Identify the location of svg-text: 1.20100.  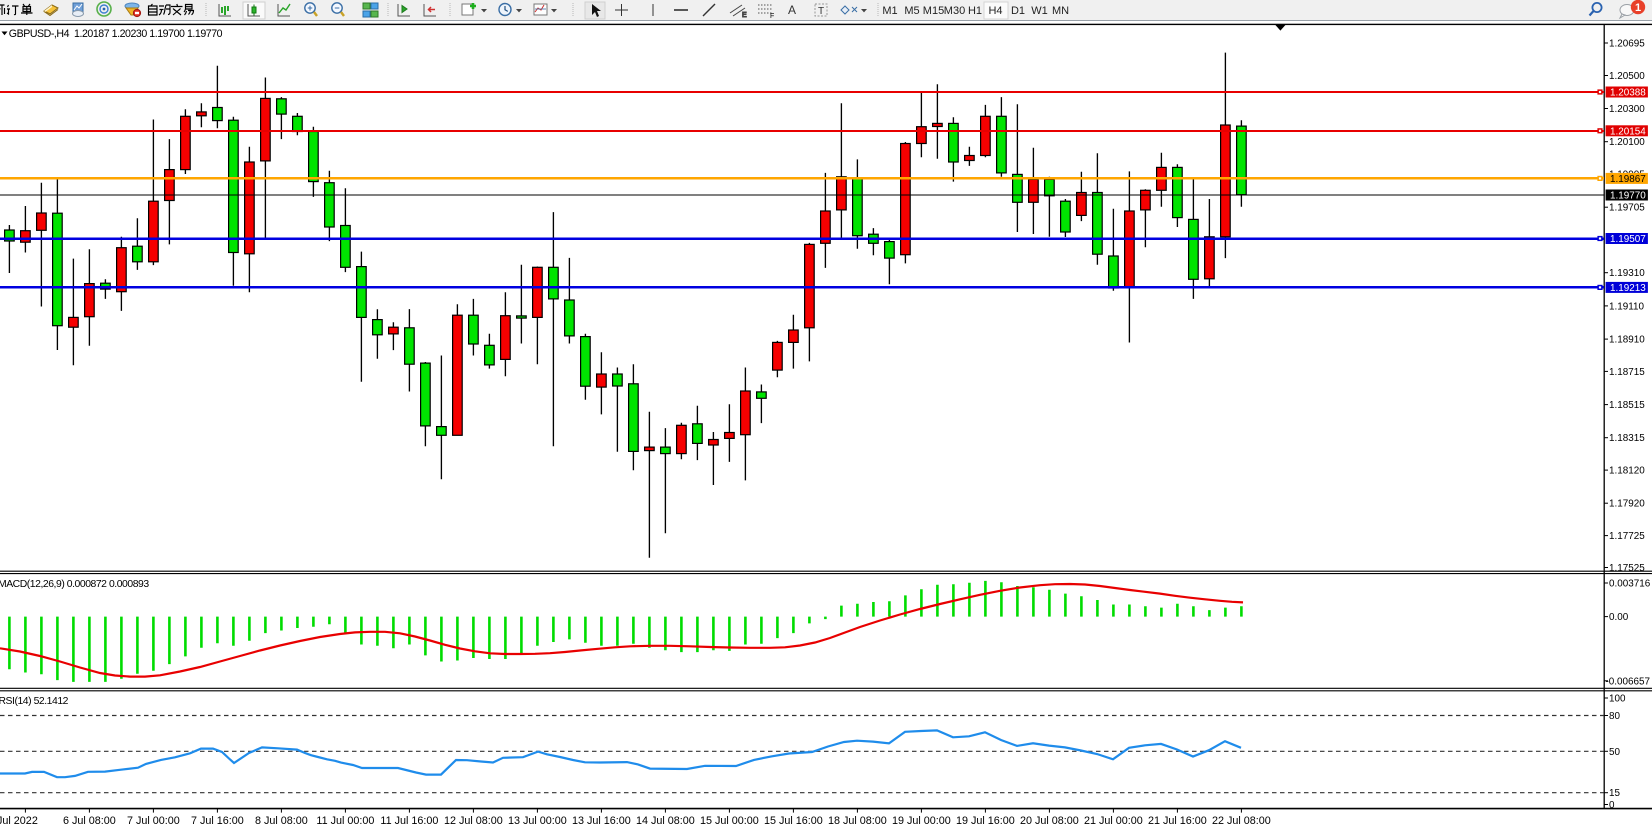
(1627, 142).